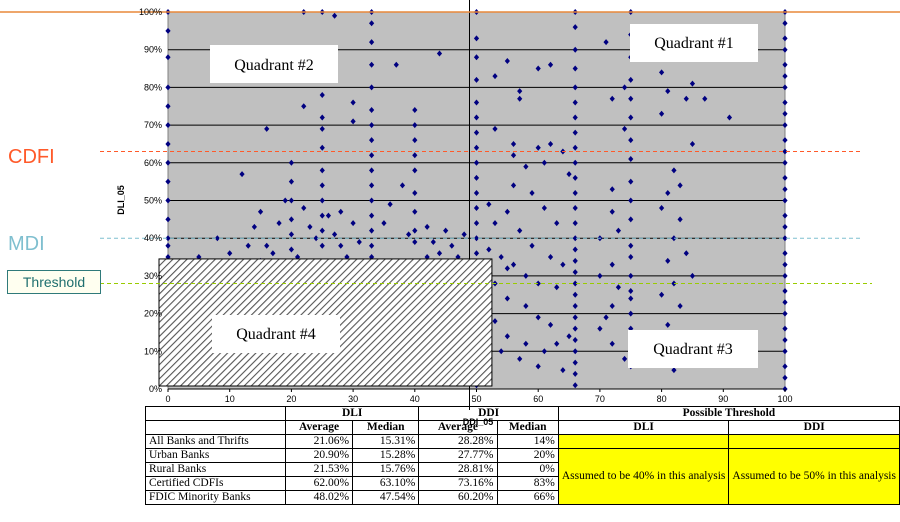 The width and height of the screenshot is (900, 522). Describe the element at coordinates (230, 399) in the screenshot. I see `x-tick-label: 10` at that location.